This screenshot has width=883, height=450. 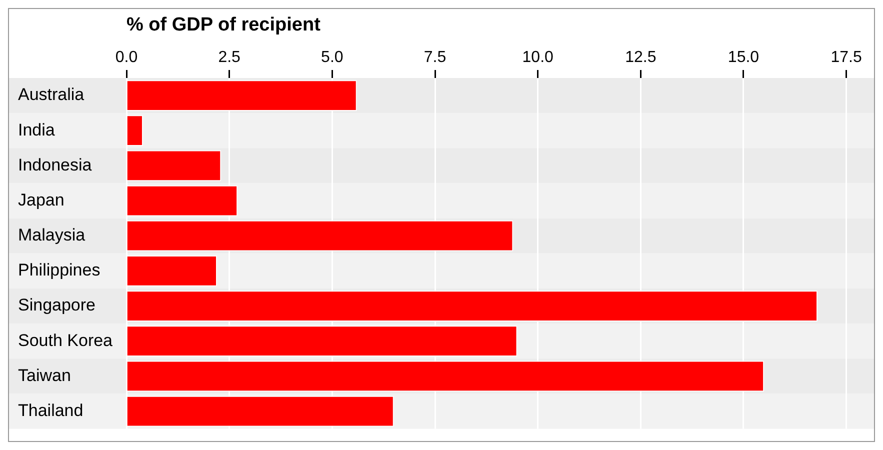 I want to click on x-axis-title: % of GDP of recipient, so click(x=224, y=25).